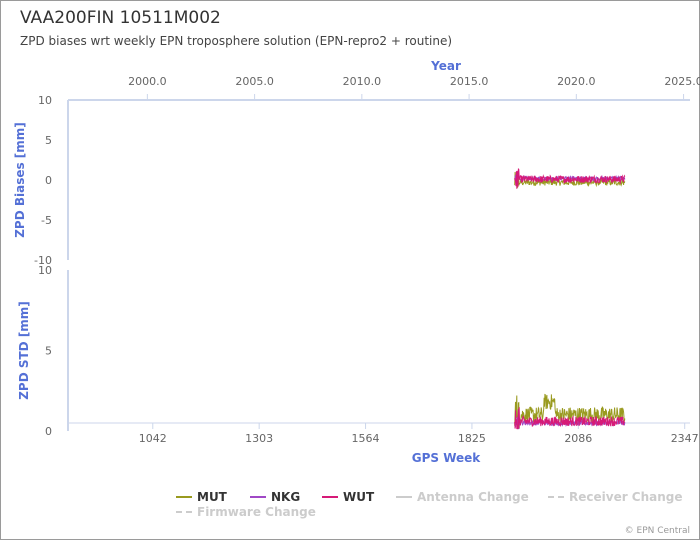 This screenshot has width=700, height=540. What do you see at coordinates (254, 81) in the screenshot?
I see `year-tick-label: 2005.0` at bounding box center [254, 81].